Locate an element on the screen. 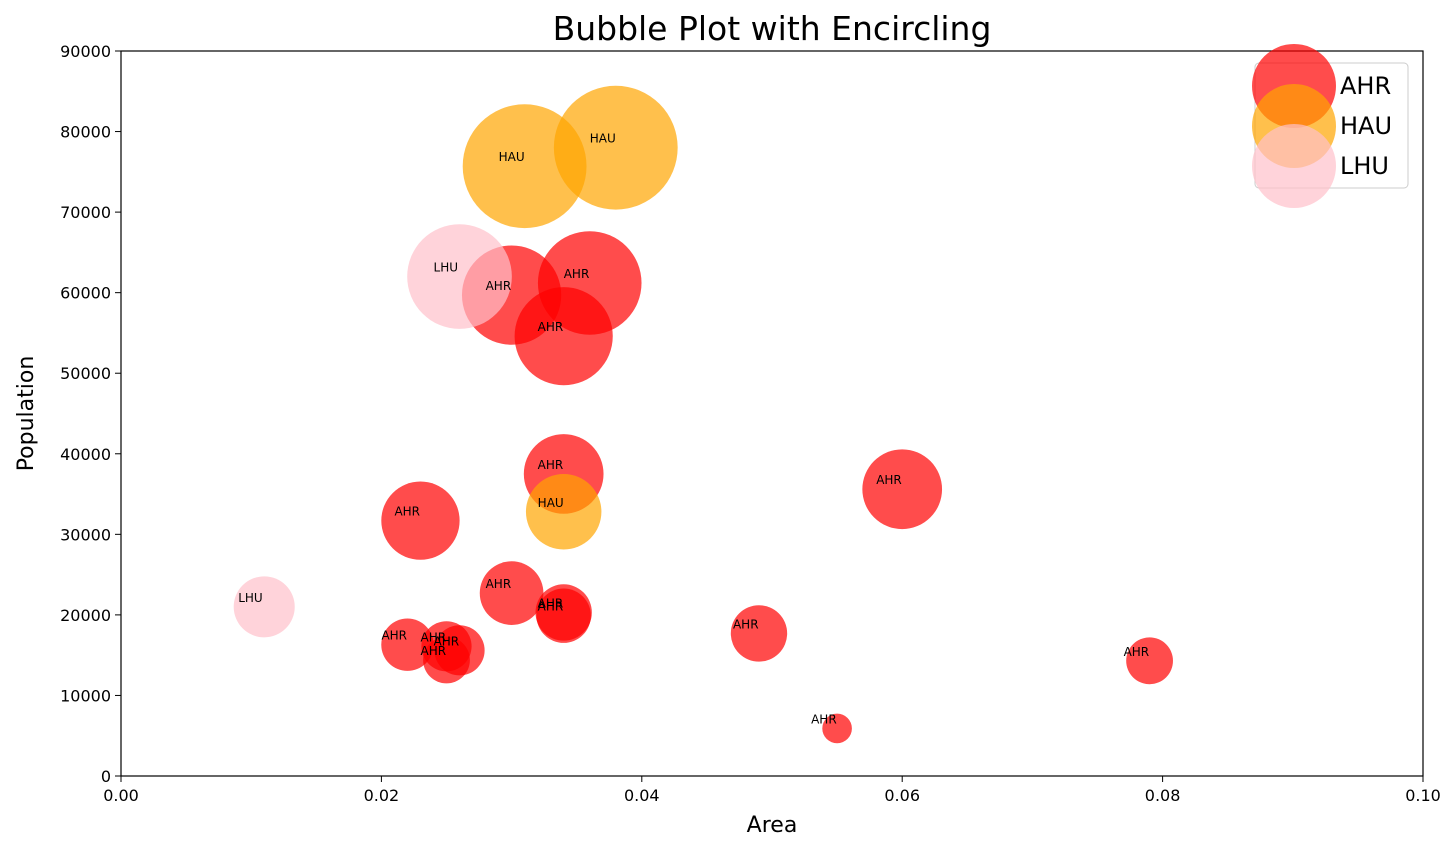  y-tick-label: 20000 is located at coordinates (85, 615).